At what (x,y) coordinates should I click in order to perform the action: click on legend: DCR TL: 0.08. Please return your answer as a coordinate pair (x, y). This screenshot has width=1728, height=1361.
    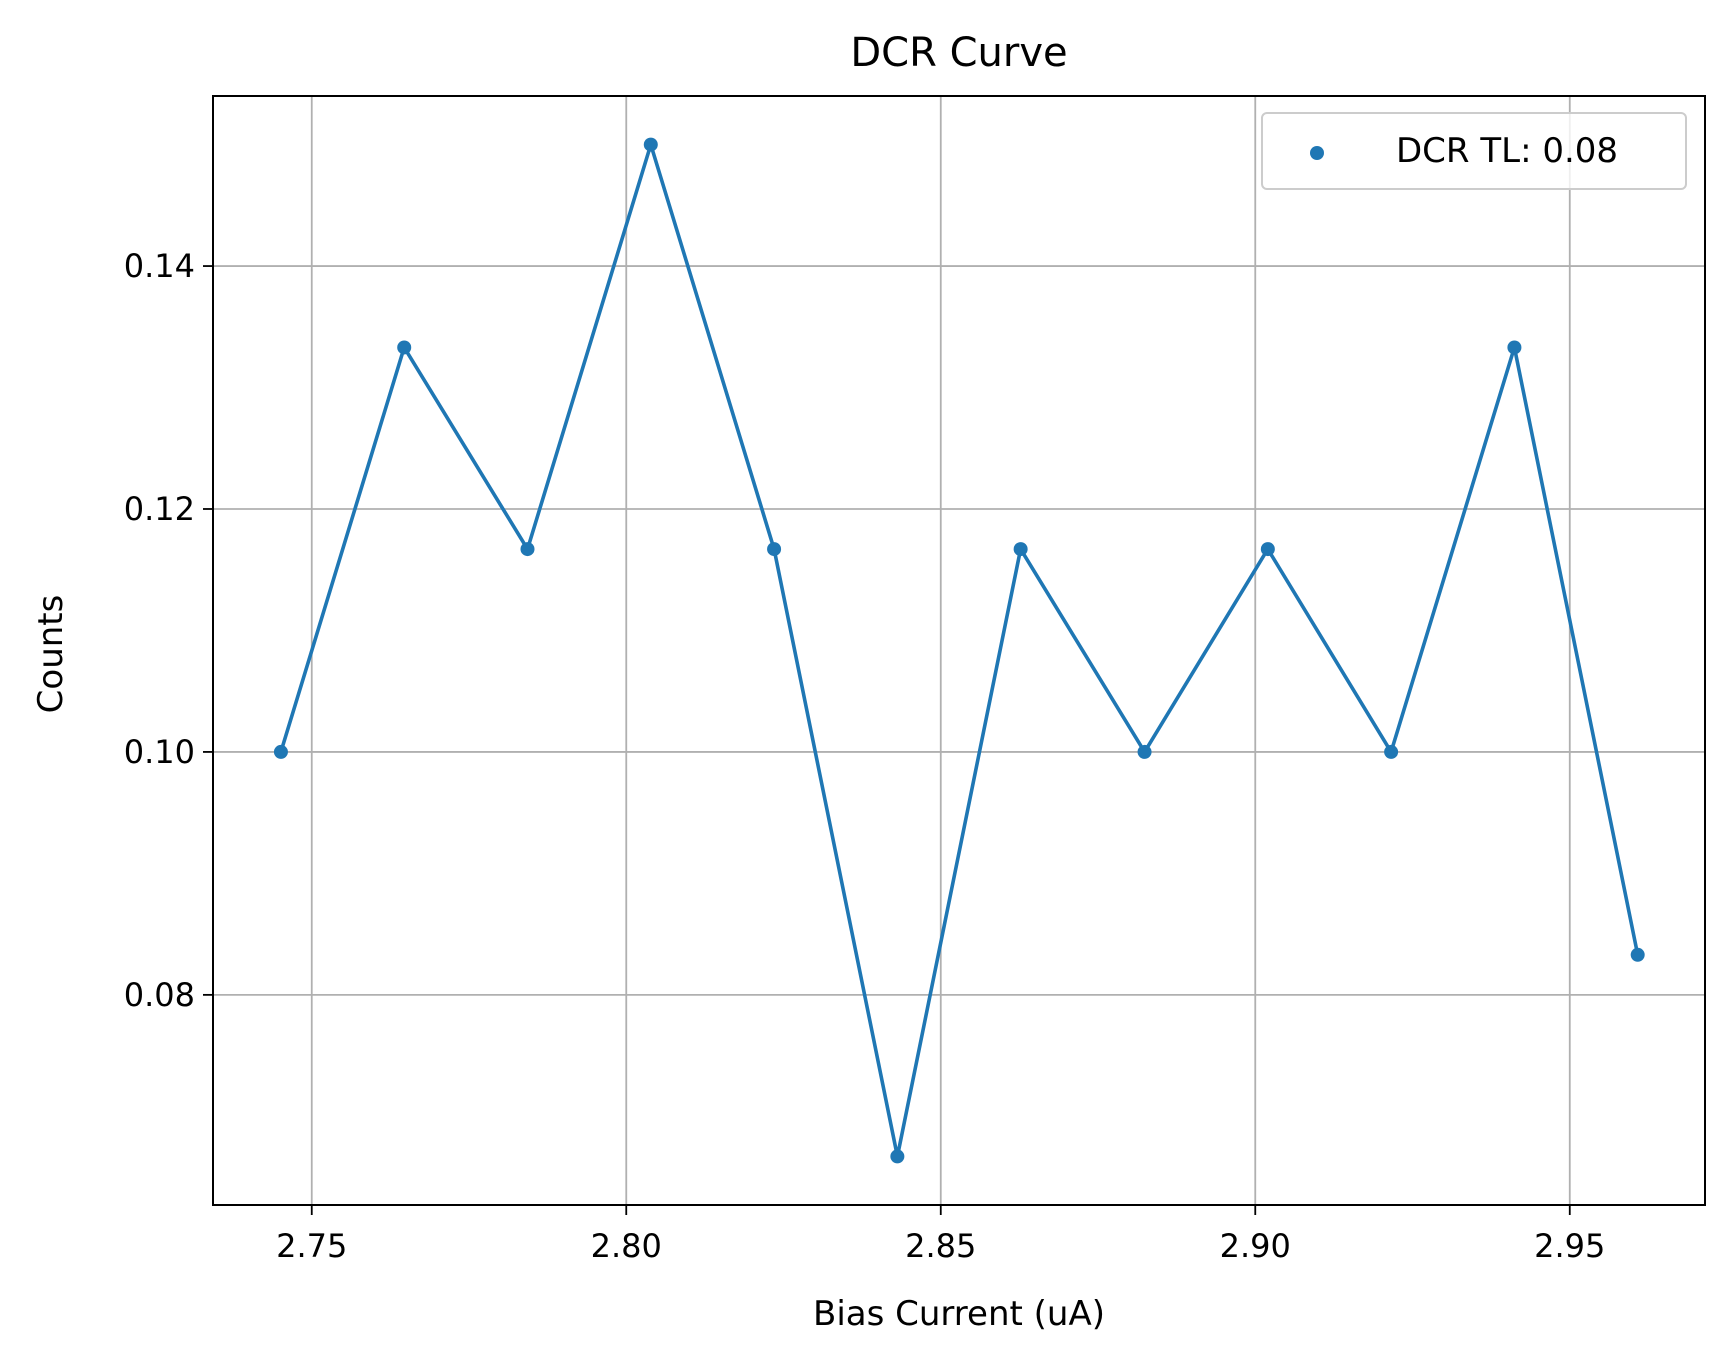
    Looking at the image, I should click on (1474, 151).